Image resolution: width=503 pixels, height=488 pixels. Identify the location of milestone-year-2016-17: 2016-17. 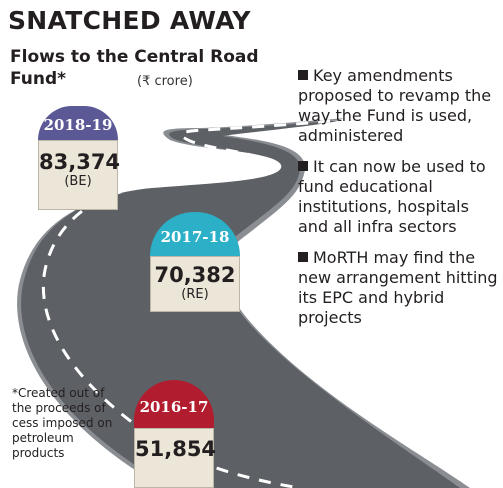
(174, 404).